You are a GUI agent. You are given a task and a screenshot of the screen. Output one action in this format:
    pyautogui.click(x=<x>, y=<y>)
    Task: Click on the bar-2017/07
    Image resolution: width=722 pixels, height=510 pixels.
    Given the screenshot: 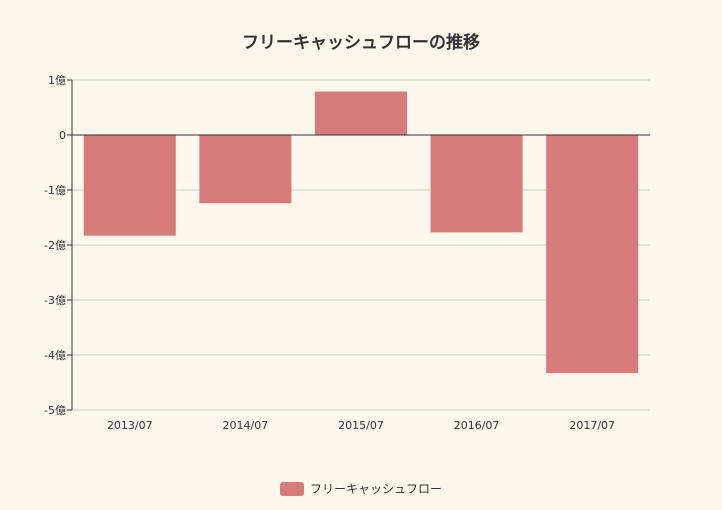 What is the action you would take?
    pyautogui.click(x=592, y=254)
    